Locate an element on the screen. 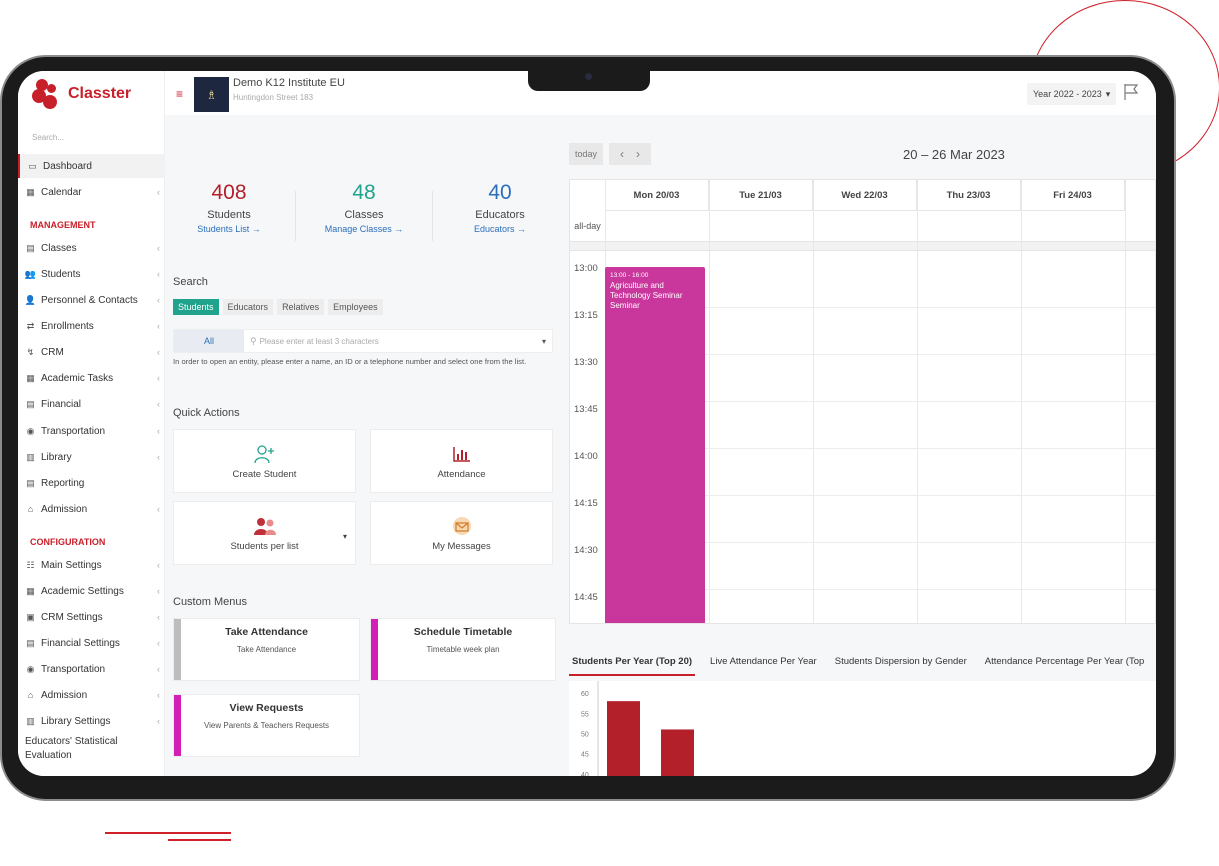  prev-week-button: ‹ is located at coordinates (622, 154).